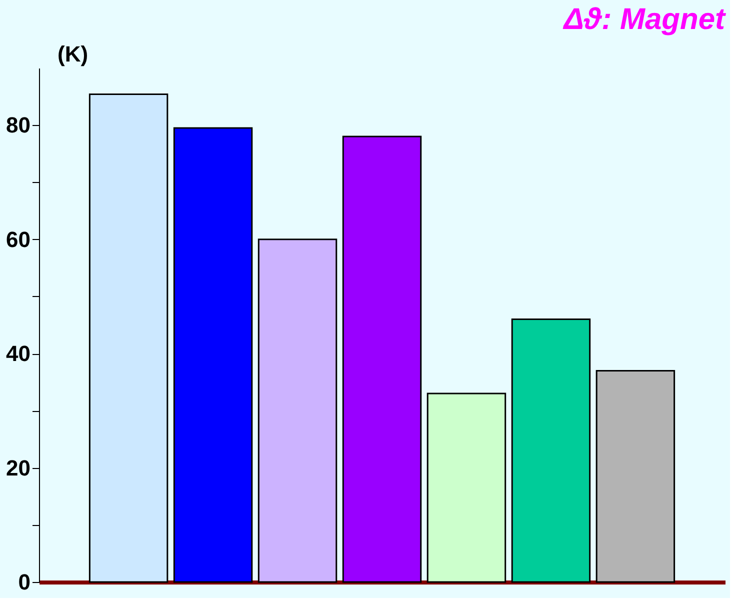 This screenshot has height=603, width=737. What do you see at coordinates (18, 353) in the screenshot?
I see `y-tick-label: 40` at bounding box center [18, 353].